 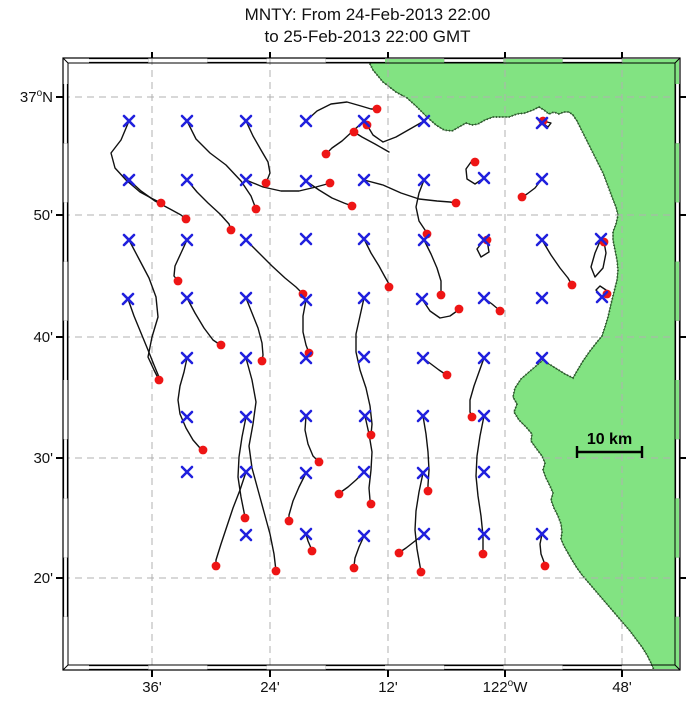 What do you see at coordinates (43, 337) in the screenshot?
I see `y-tick-label: 40'` at bounding box center [43, 337].